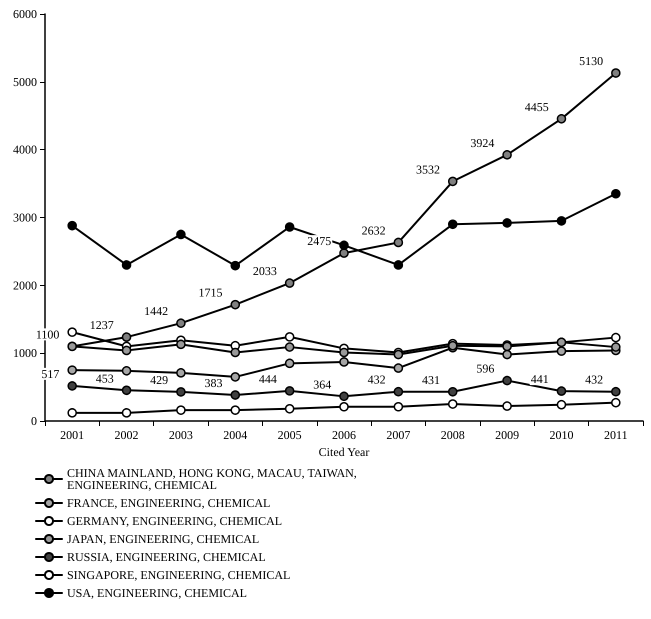 The image size is (651, 619). I want to click on legend-label: CHINA MAINLAND, HONG KONG, MACAU, TAIWAN, ENGINEERING, CHEMICAL, so click(213, 479).